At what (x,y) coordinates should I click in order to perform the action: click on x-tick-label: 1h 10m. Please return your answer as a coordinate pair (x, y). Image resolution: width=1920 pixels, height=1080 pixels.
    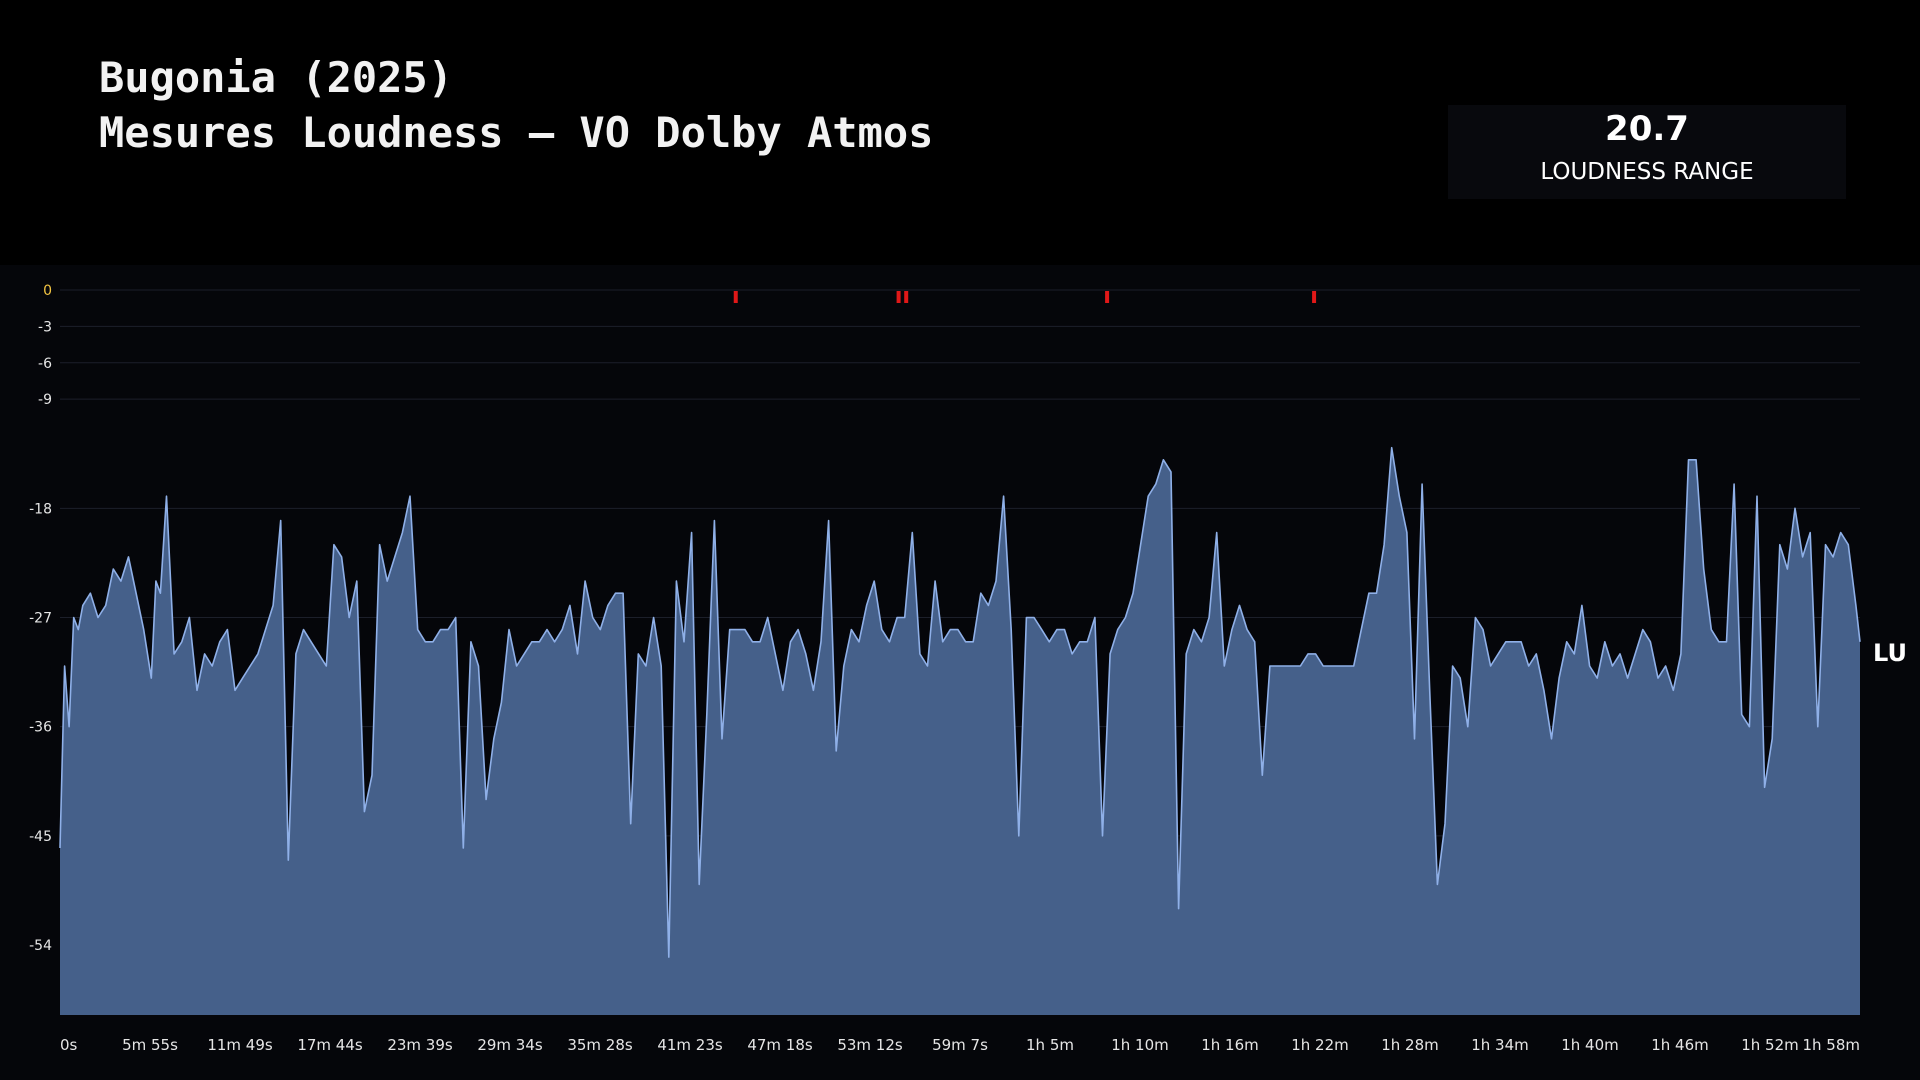
    Looking at the image, I should click on (1140, 1045).